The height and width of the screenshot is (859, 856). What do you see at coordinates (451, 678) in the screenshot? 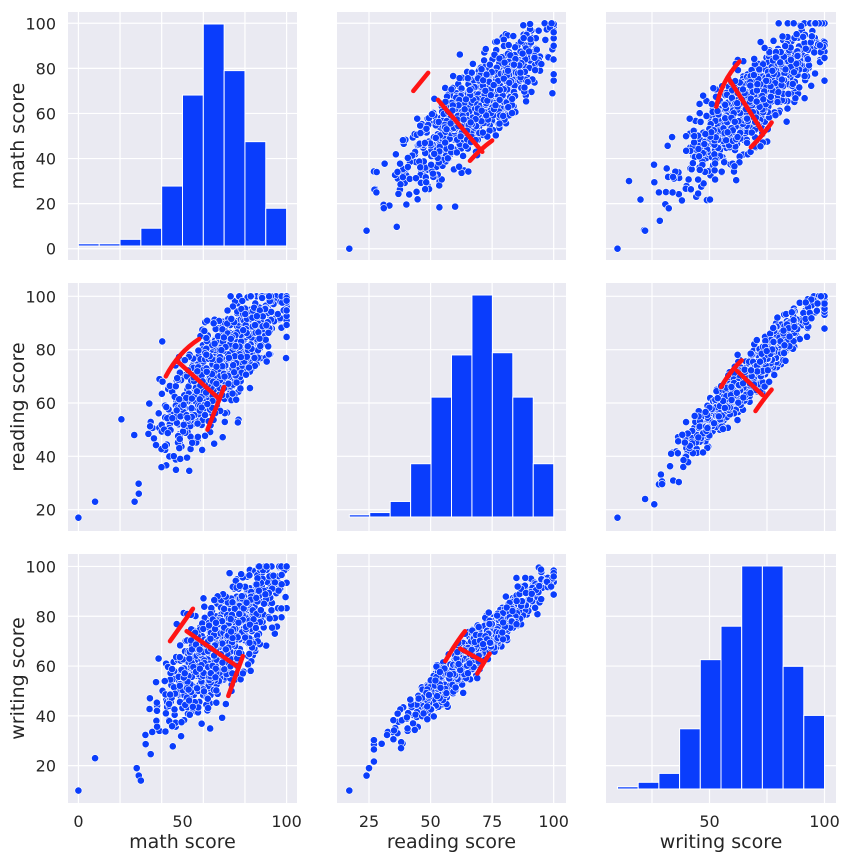
I see `panel-writing-score-vs-reading-score` at bounding box center [451, 678].